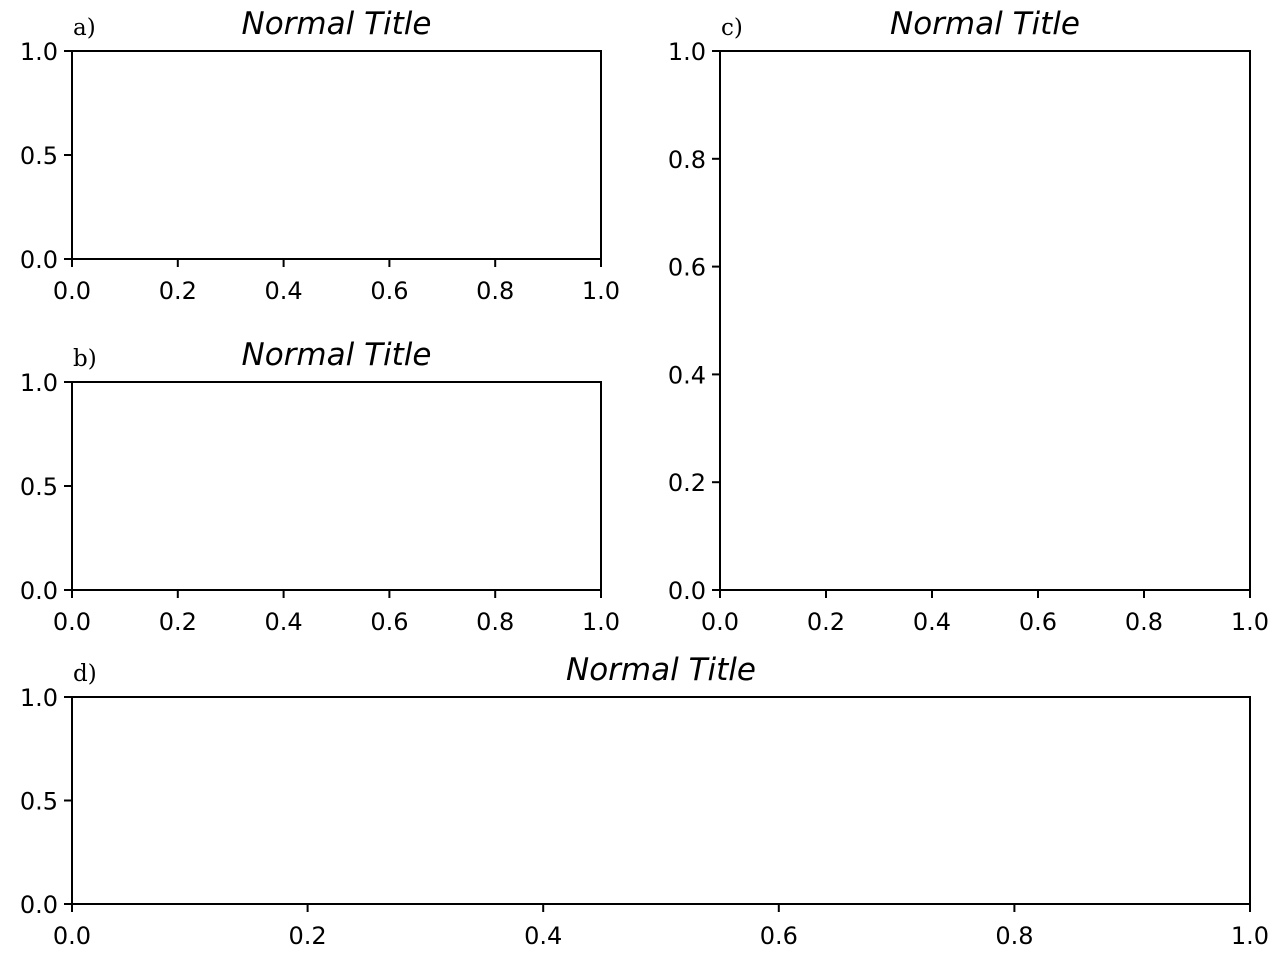 This screenshot has height=960, width=1280. What do you see at coordinates (687, 160) in the screenshot?
I see `y-tick-label: 0.8` at bounding box center [687, 160].